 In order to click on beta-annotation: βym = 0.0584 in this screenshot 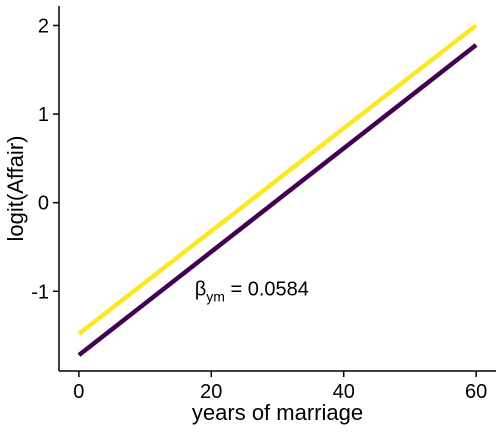, I will do `click(252, 292)`.